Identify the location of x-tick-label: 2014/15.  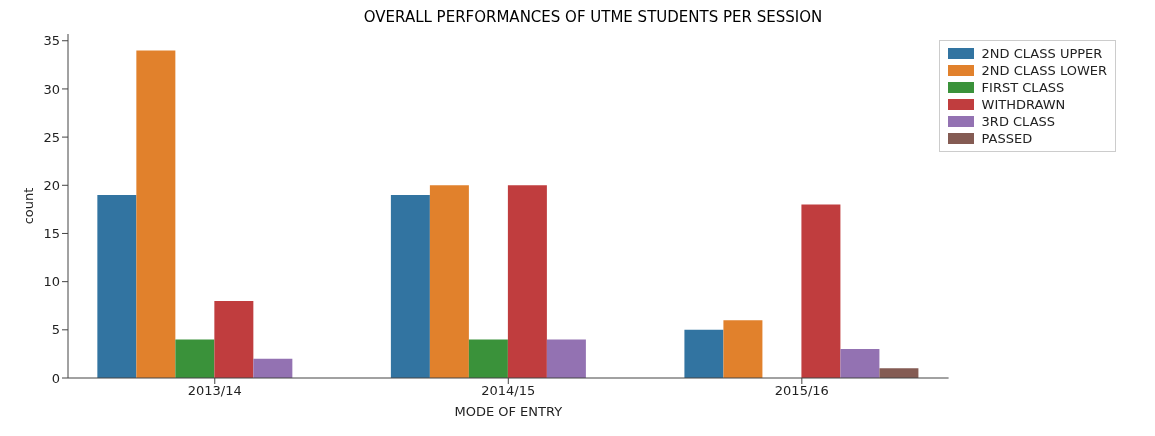
(508, 391).